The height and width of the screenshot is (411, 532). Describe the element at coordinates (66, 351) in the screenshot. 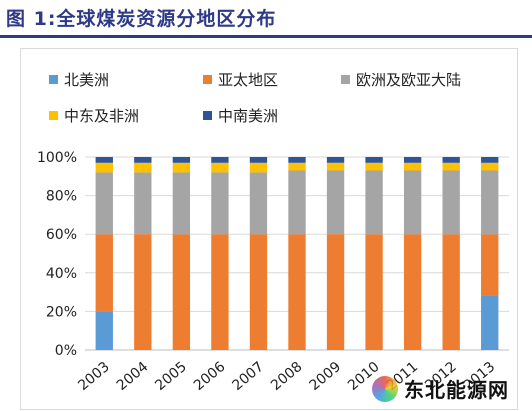

I see `y-tick-label: 0%` at that location.